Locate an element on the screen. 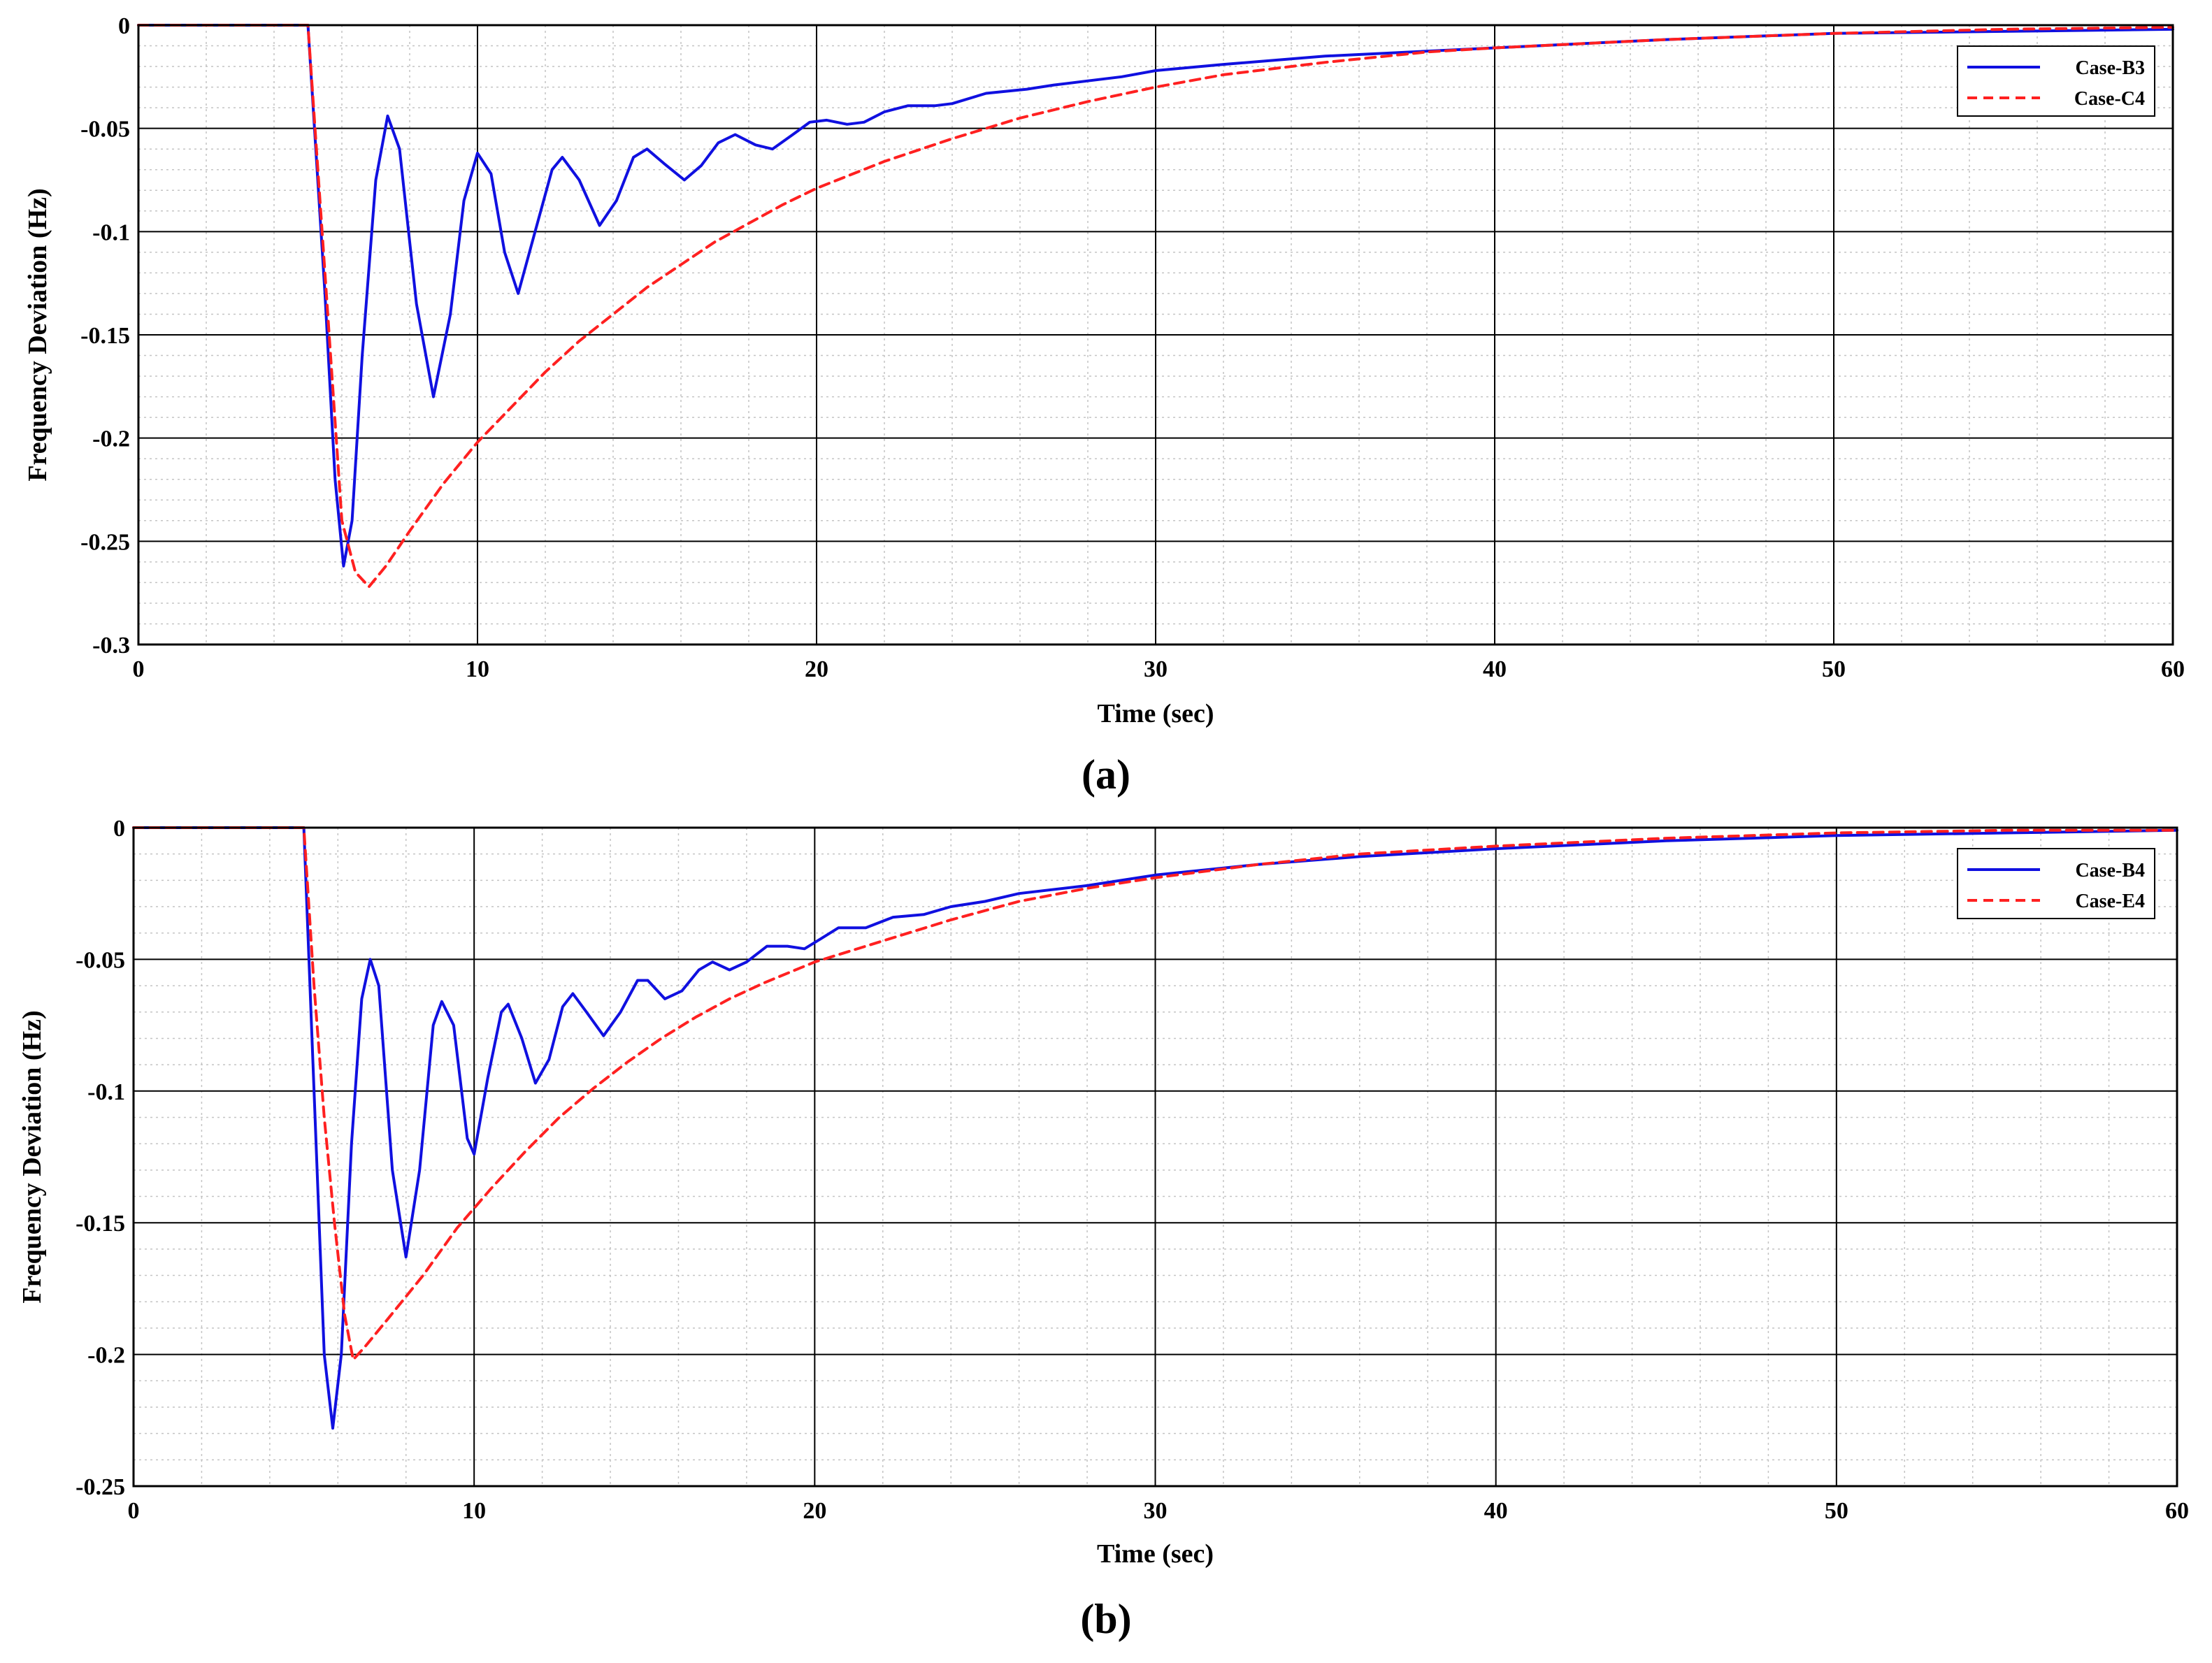  legend-box-b is located at coordinates (2056, 883).